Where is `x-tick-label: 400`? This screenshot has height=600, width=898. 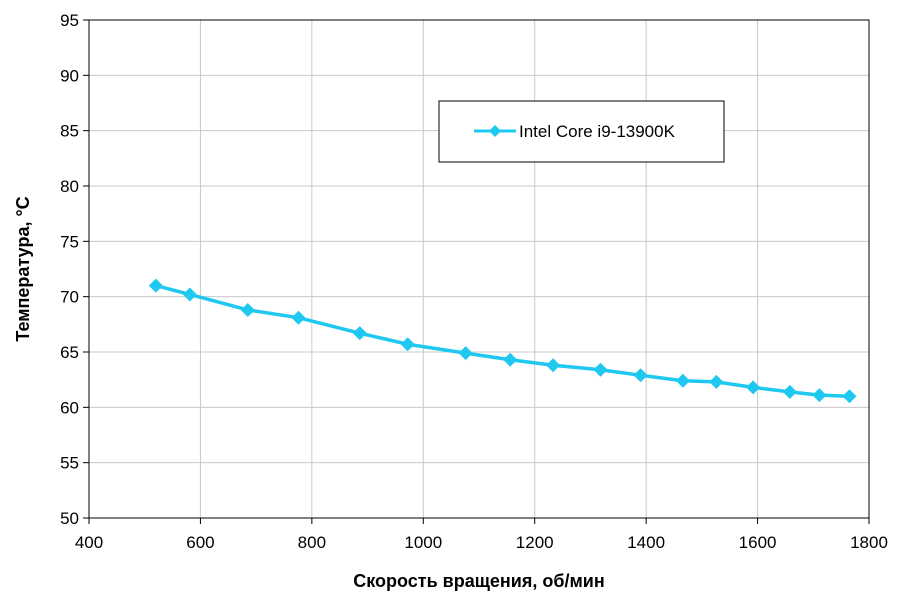
x-tick-label: 400 is located at coordinates (89, 542).